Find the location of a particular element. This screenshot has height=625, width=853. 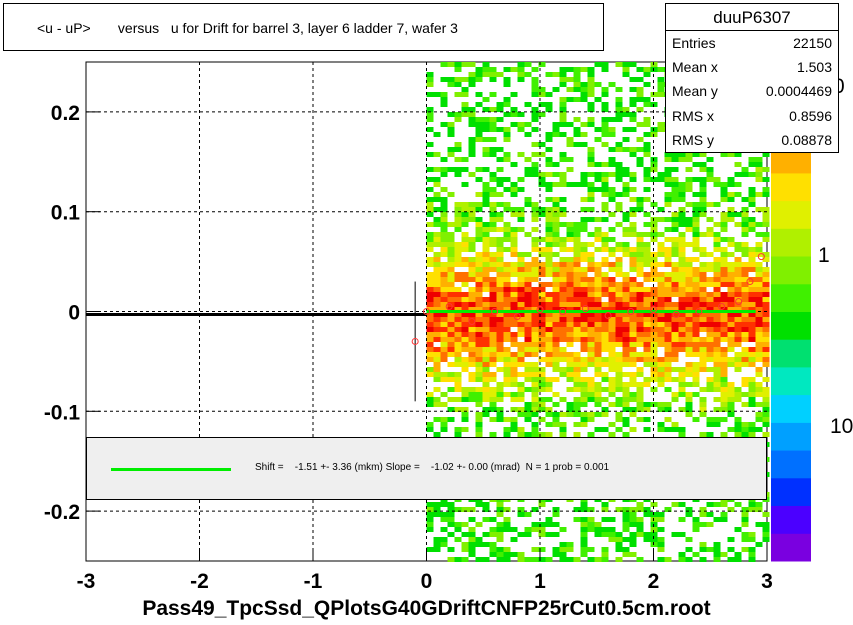

profile-point is located at coordinates (495, 311).